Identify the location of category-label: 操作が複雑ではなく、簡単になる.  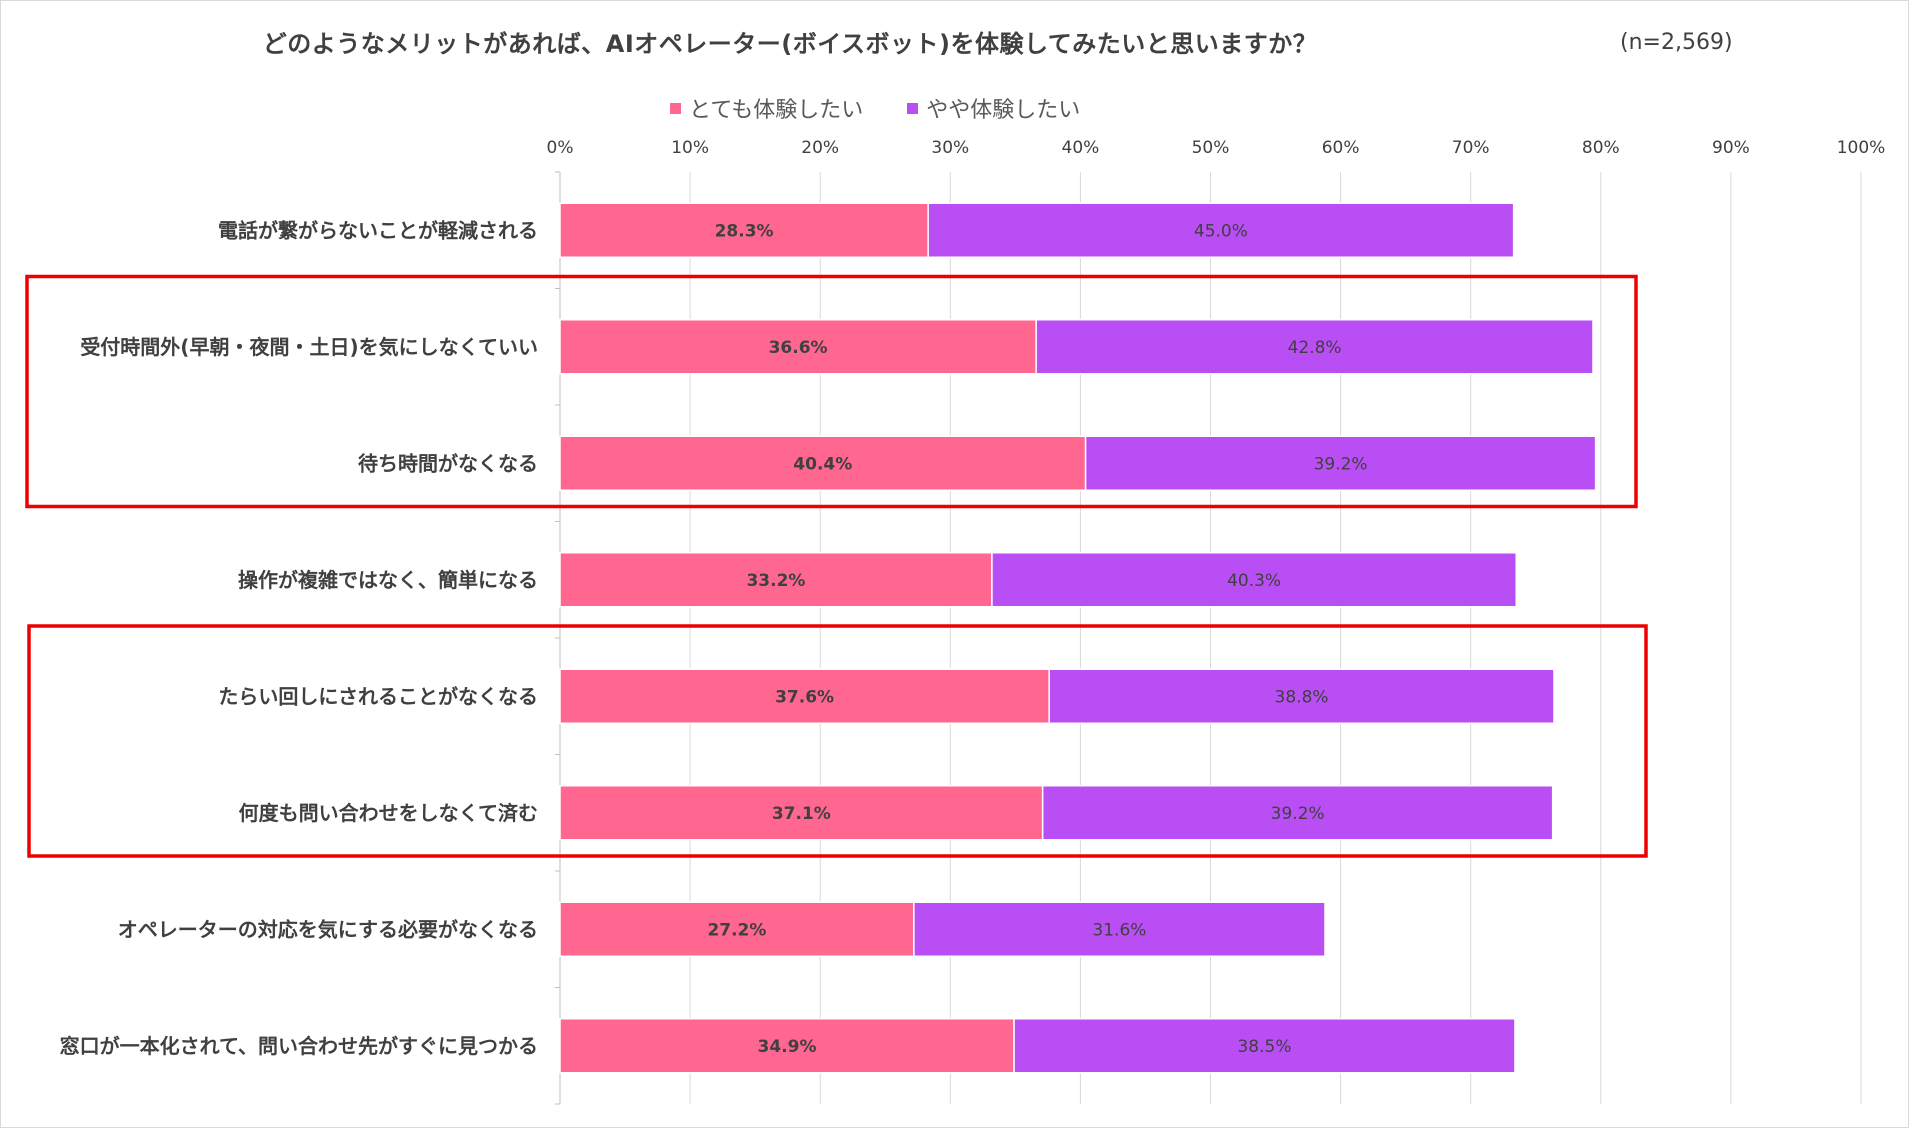
(388, 580).